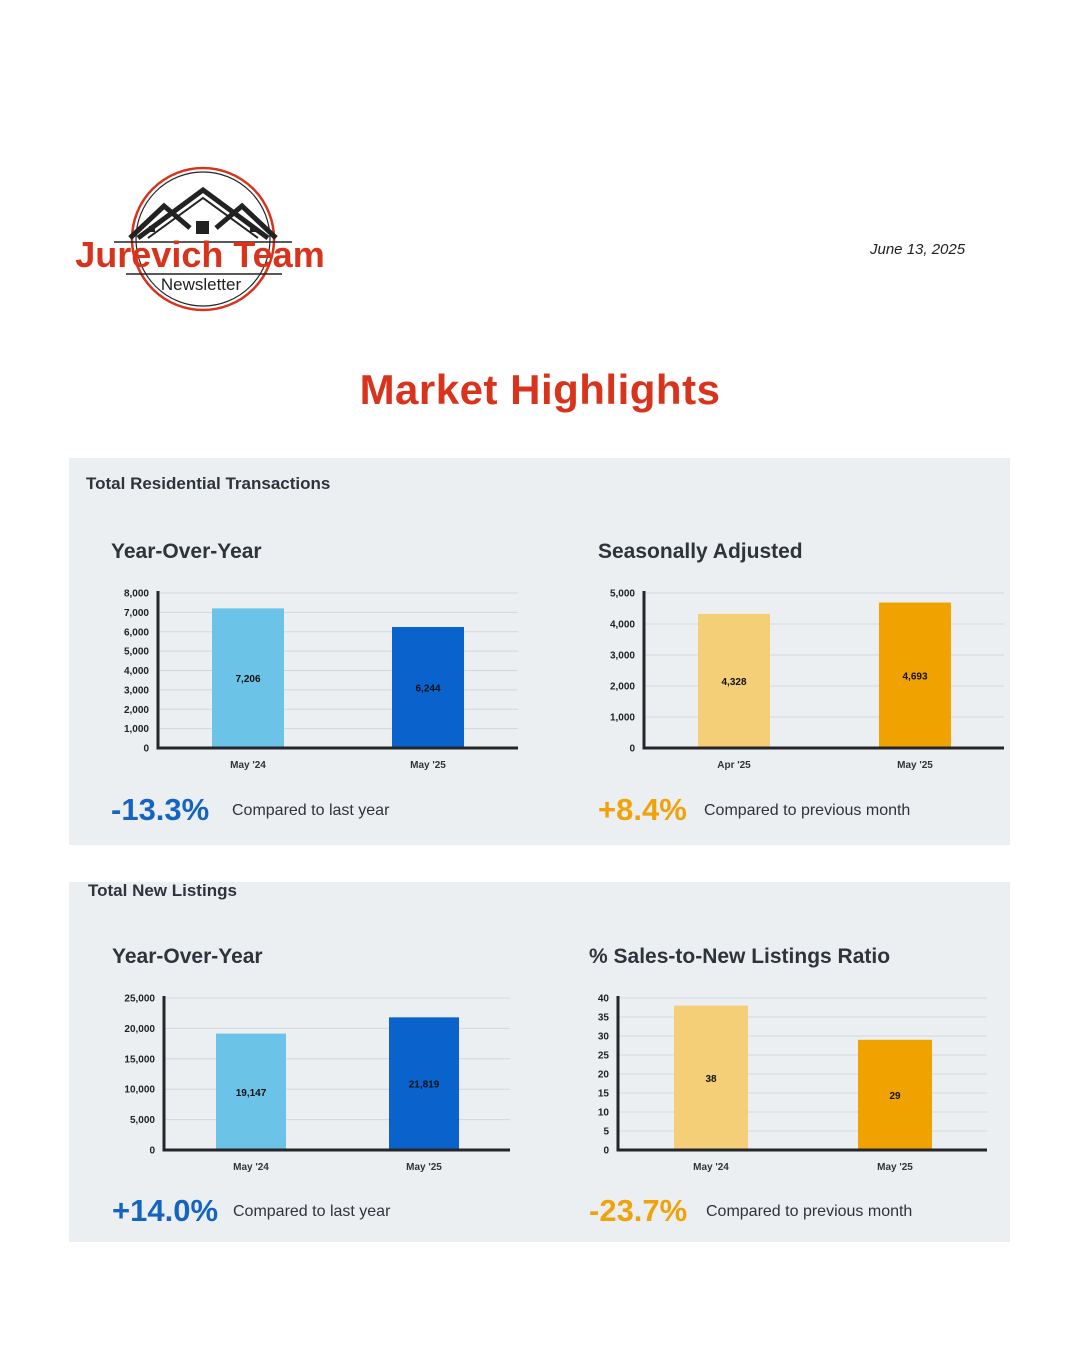  Describe the element at coordinates (604, 1094) in the screenshot. I see `y-tick-label: 15` at that location.